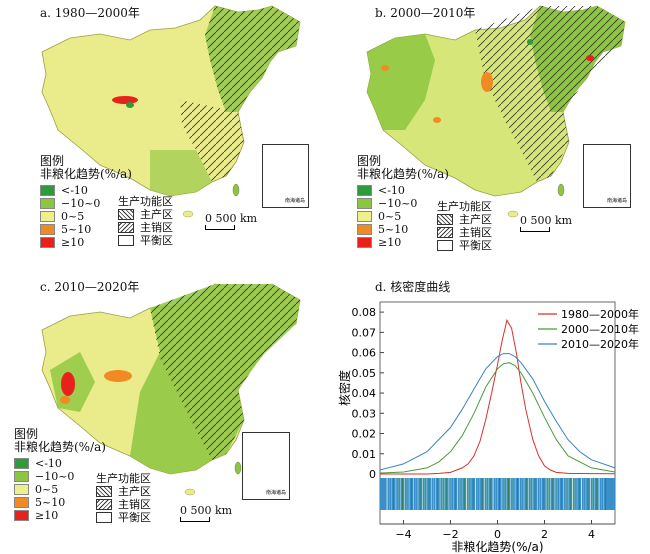  I want to click on y-tick-label: 0.07, so click(364, 332).